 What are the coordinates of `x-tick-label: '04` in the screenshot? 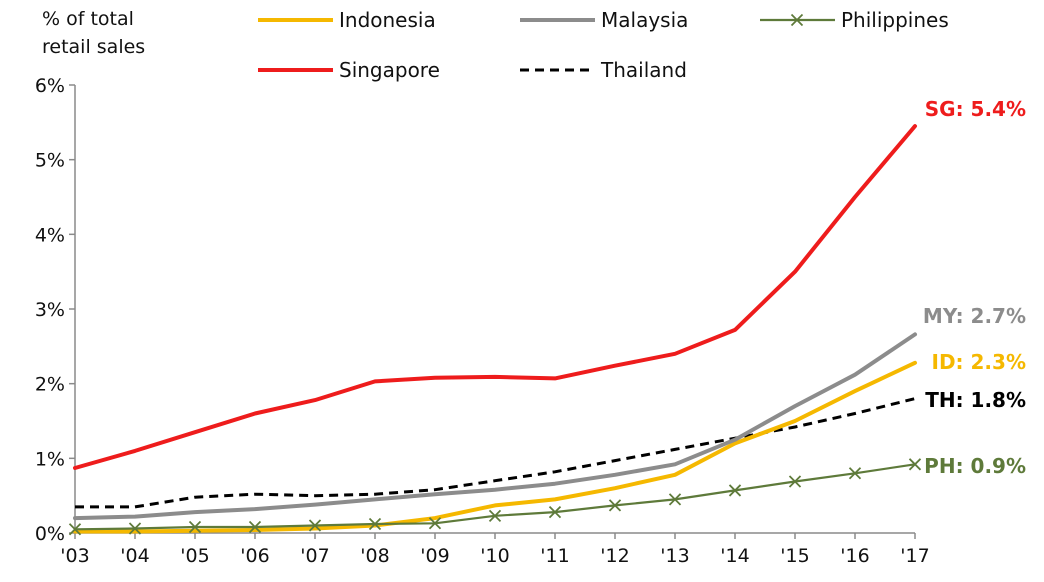 It's located at (134, 556).